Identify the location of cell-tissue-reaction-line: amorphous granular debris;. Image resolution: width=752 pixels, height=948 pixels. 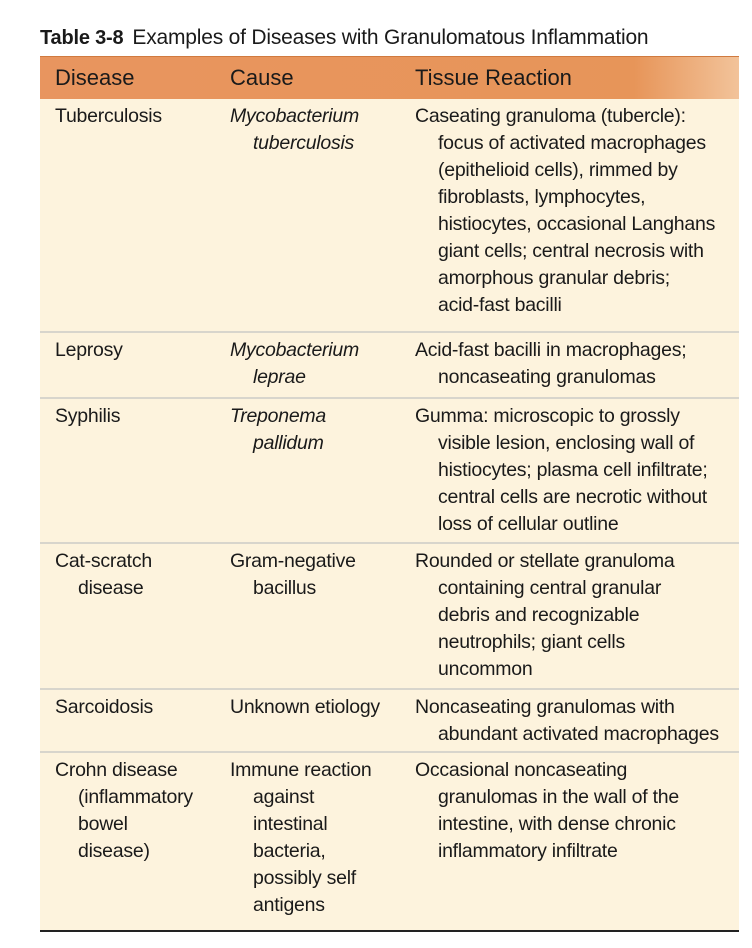
(554, 278).